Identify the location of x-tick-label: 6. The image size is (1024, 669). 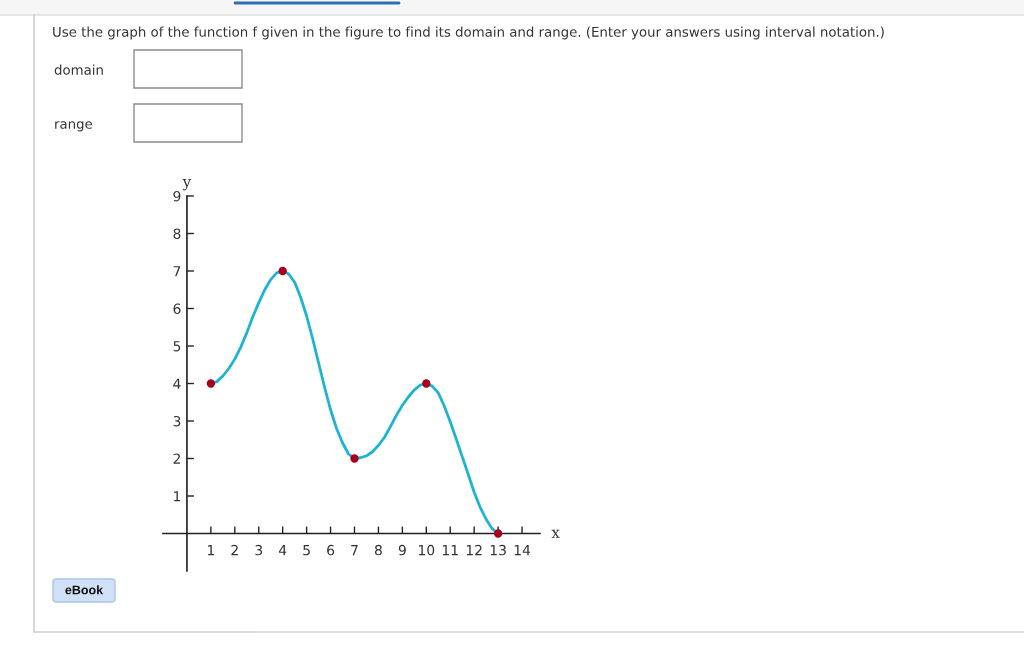
(331, 550).